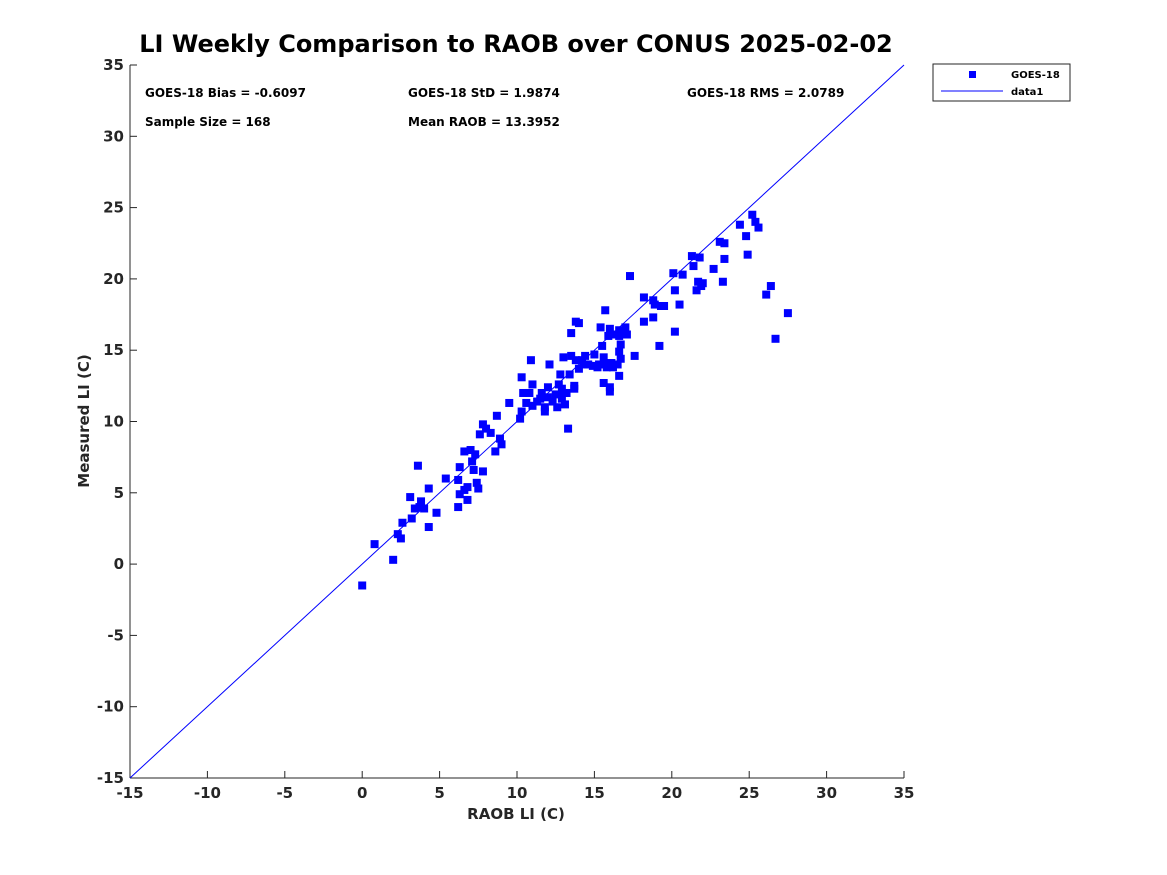  I want to click on legend: GOES-18 data1, so click(1001, 82).